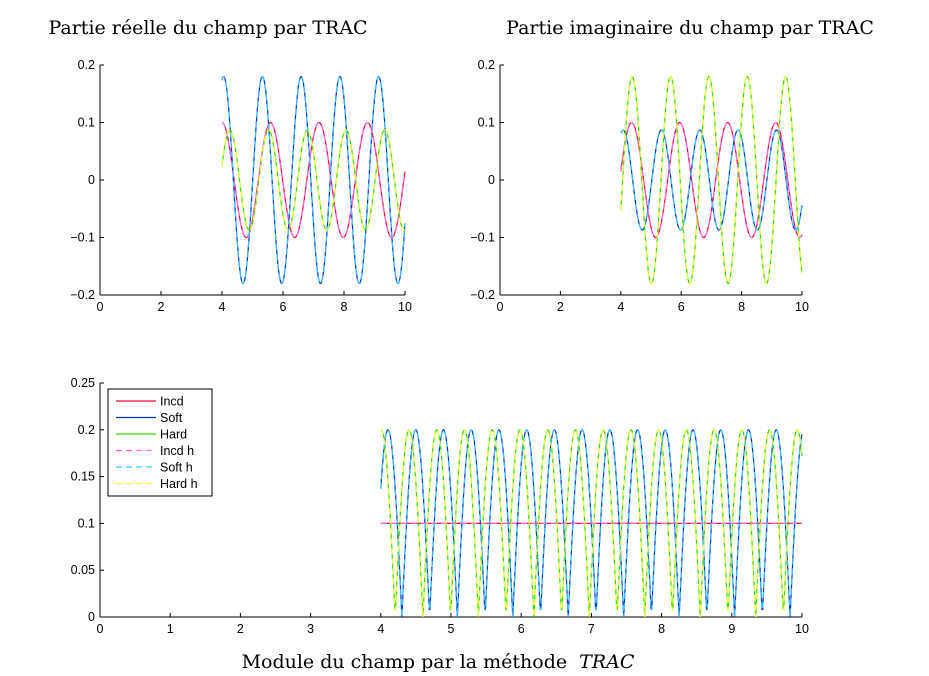  I want to click on x-tick-label: 7, so click(591, 629).